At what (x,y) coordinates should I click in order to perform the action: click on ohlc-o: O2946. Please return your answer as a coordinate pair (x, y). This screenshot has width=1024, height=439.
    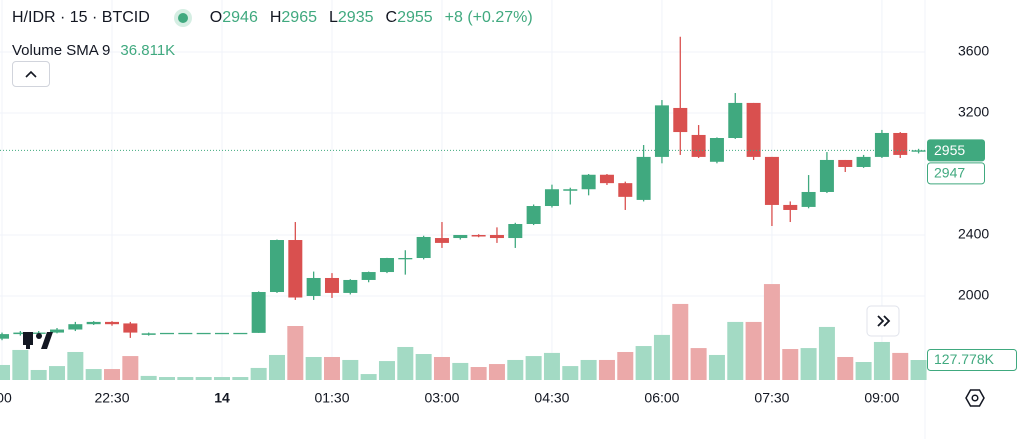
    Looking at the image, I should click on (234, 18).